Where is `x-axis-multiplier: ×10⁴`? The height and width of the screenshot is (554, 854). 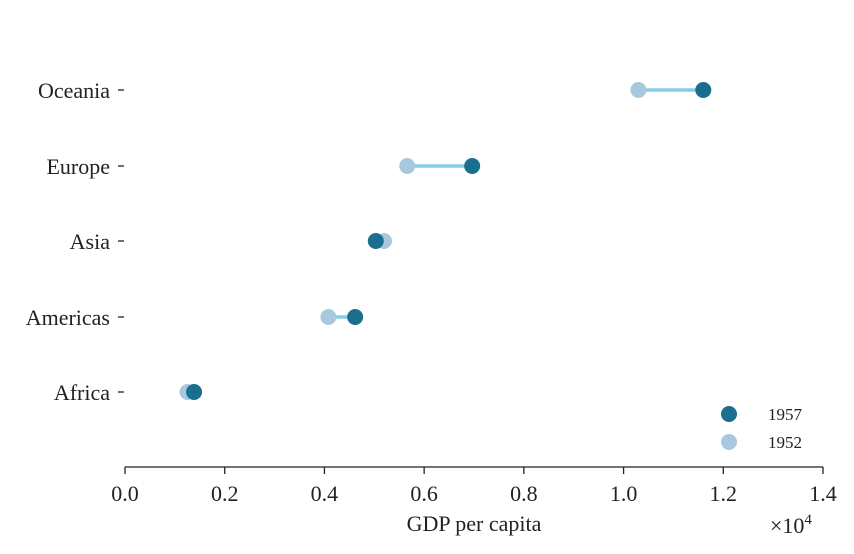 x-axis-multiplier: ×10⁴ is located at coordinates (791, 525).